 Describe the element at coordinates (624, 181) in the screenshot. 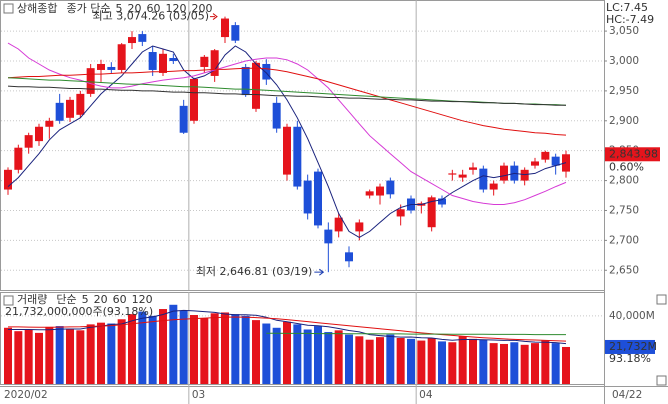

I see `y-tick-label: 2,800` at that location.